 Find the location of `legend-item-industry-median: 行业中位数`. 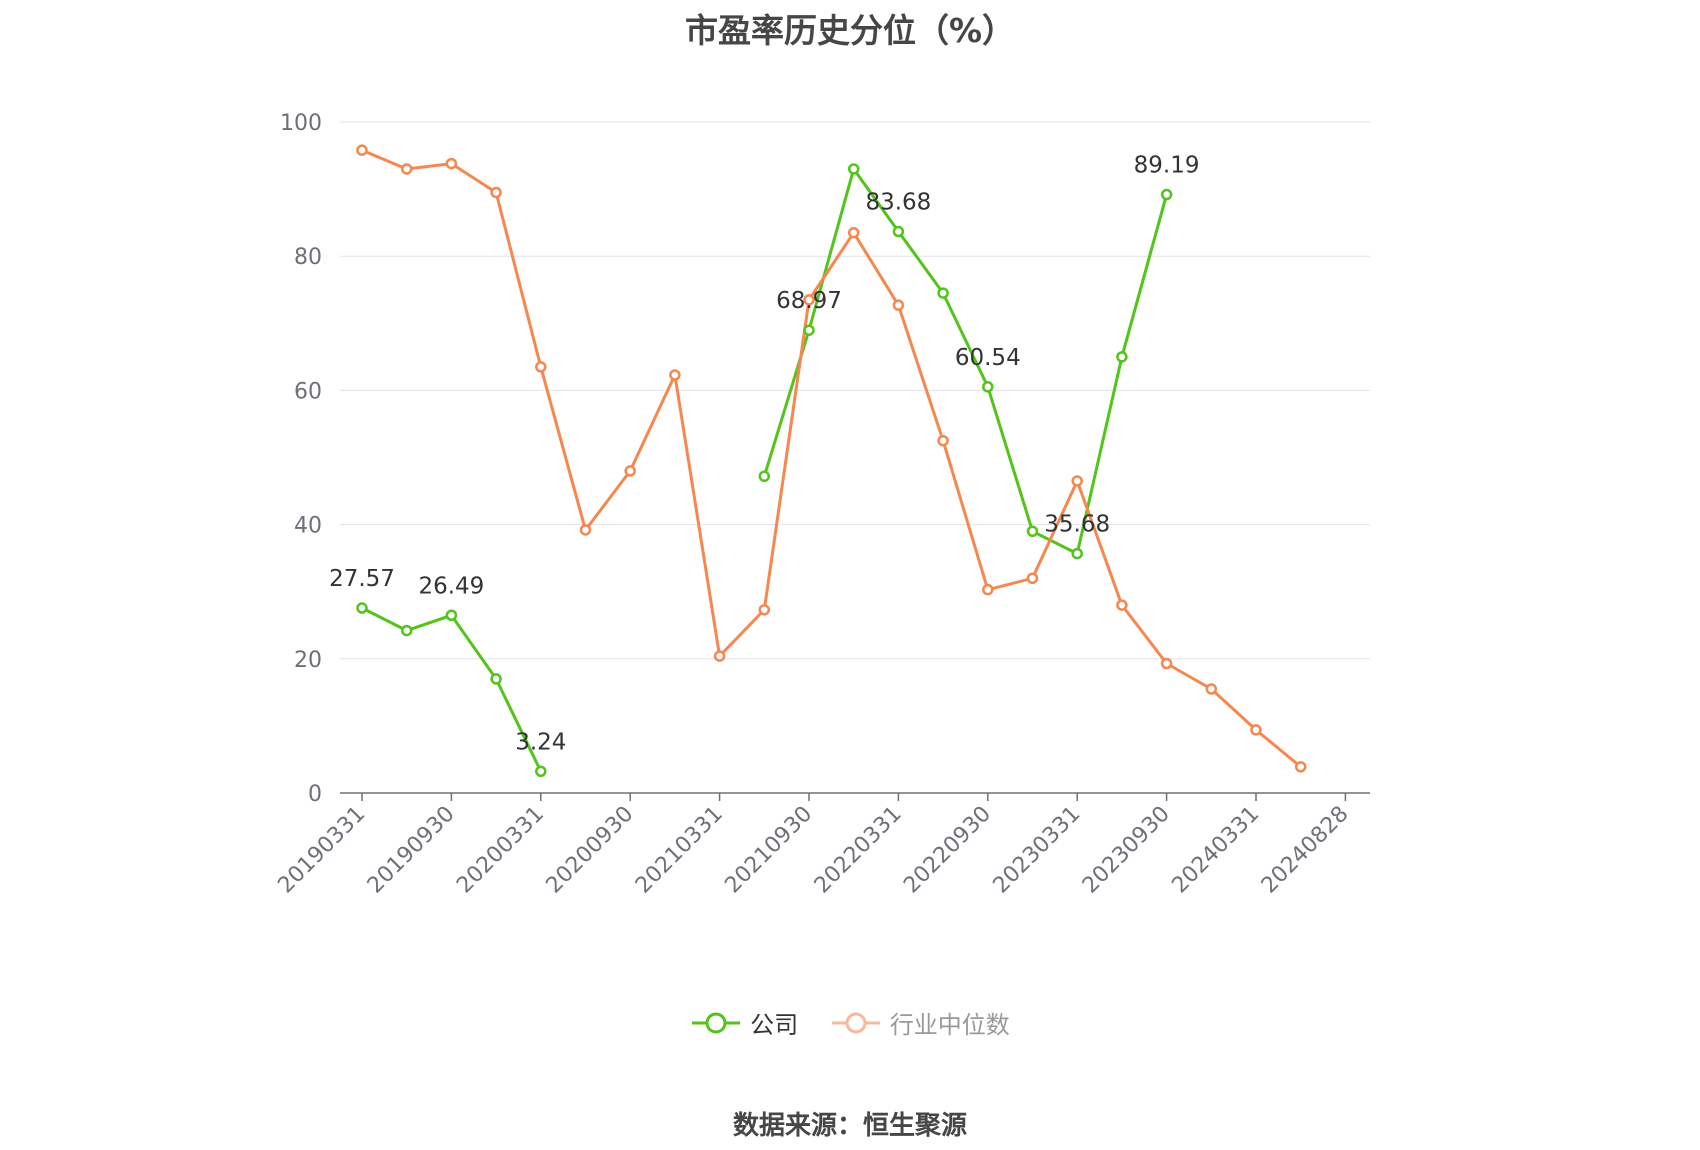

legend-item-industry-median: 行业中位数 is located at coordinates (920, 1022).